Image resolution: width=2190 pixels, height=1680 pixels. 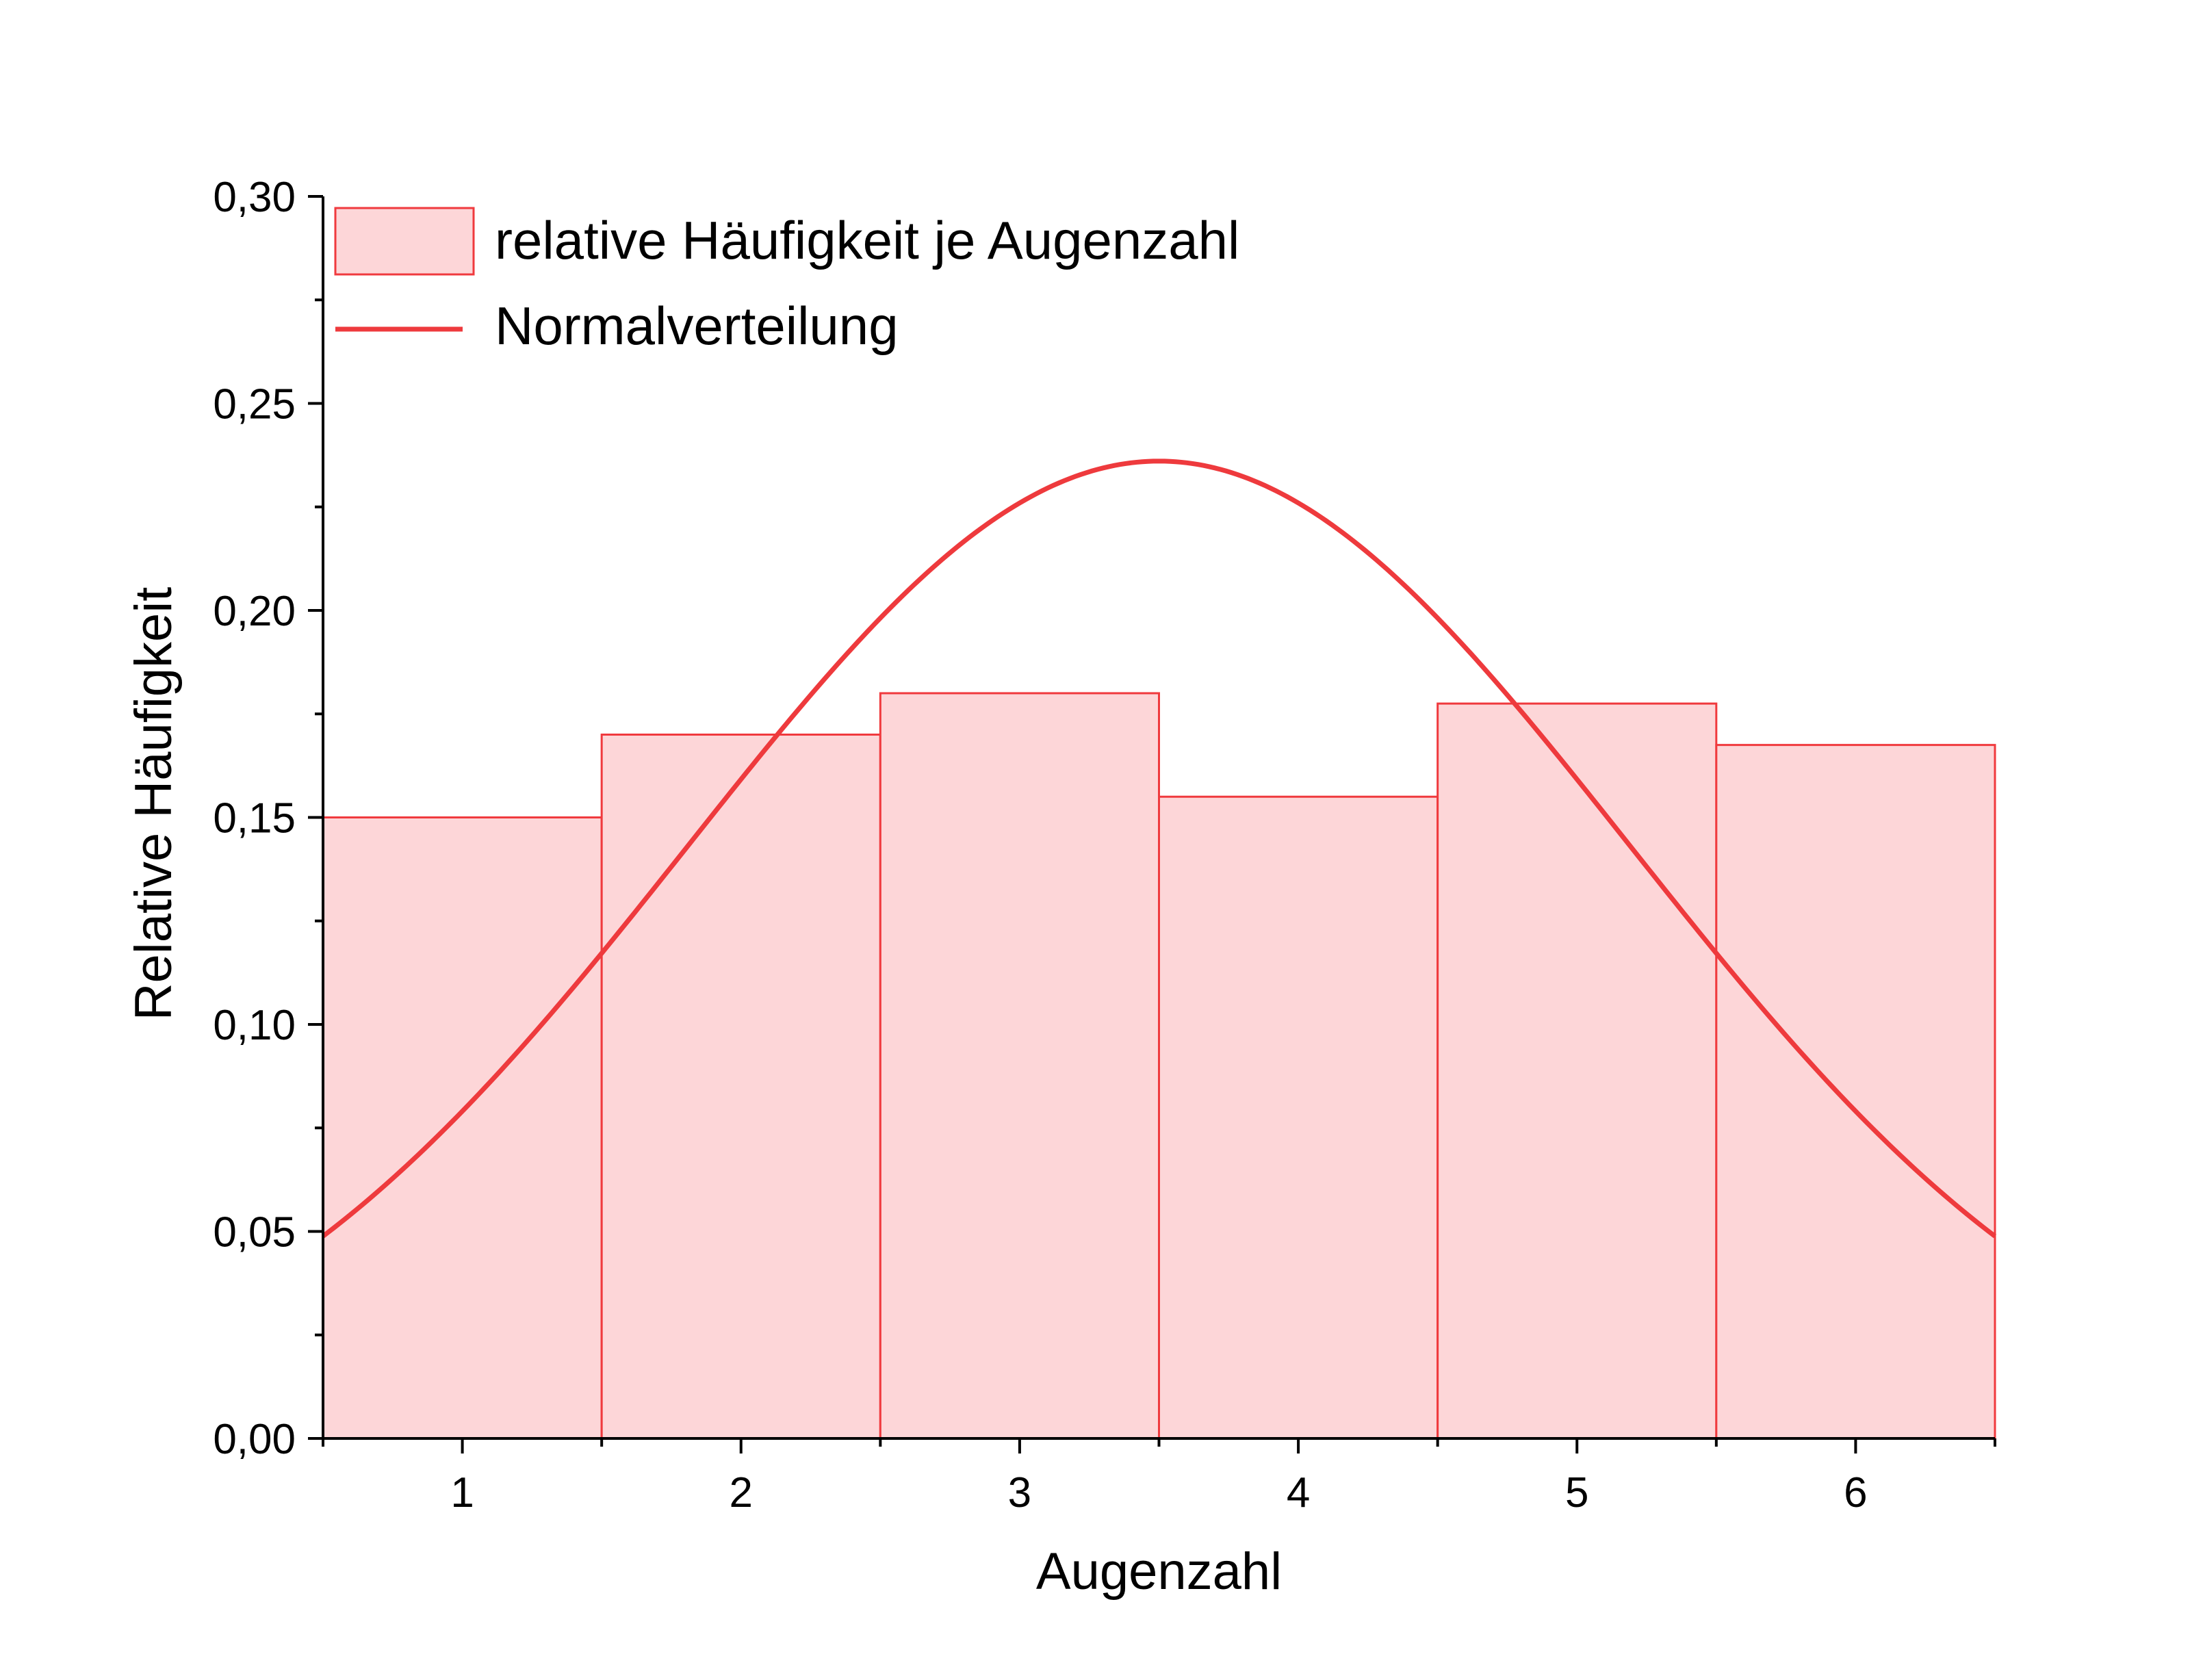 What do you see at coordinates (254, 404) in the screenshot?
I see `y-tick-label: 0,25` at bounding box center [254, 404].